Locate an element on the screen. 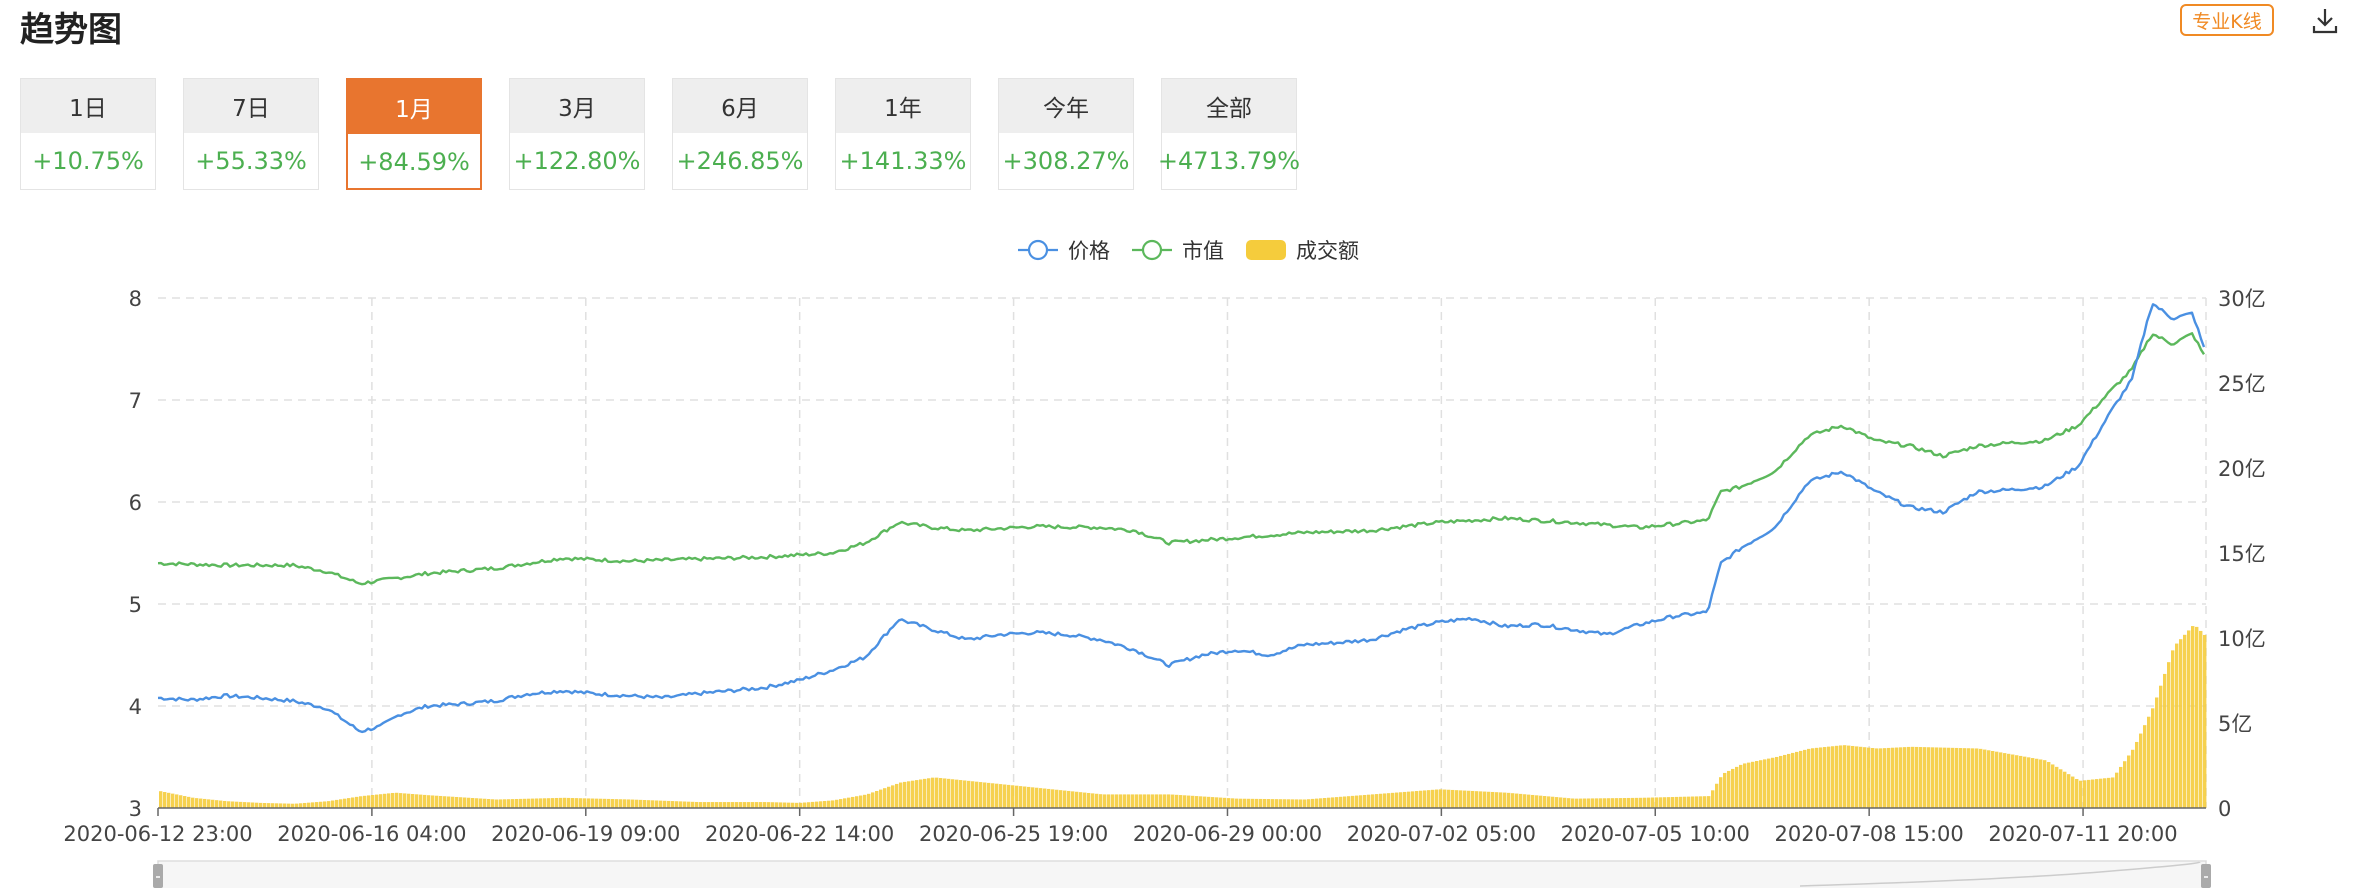  legend-market-cap: 市值 is located at coordinates (1178, 251).